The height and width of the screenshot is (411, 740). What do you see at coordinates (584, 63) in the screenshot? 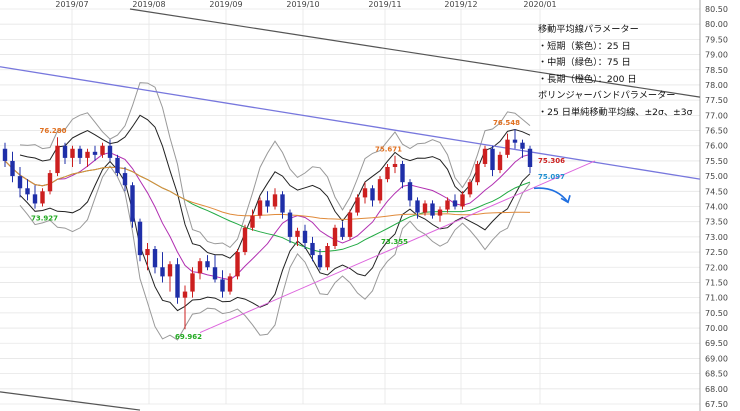
I see `legend-item-mid: ・中期（緑色）：75 日` at bounding box center [584, 63].